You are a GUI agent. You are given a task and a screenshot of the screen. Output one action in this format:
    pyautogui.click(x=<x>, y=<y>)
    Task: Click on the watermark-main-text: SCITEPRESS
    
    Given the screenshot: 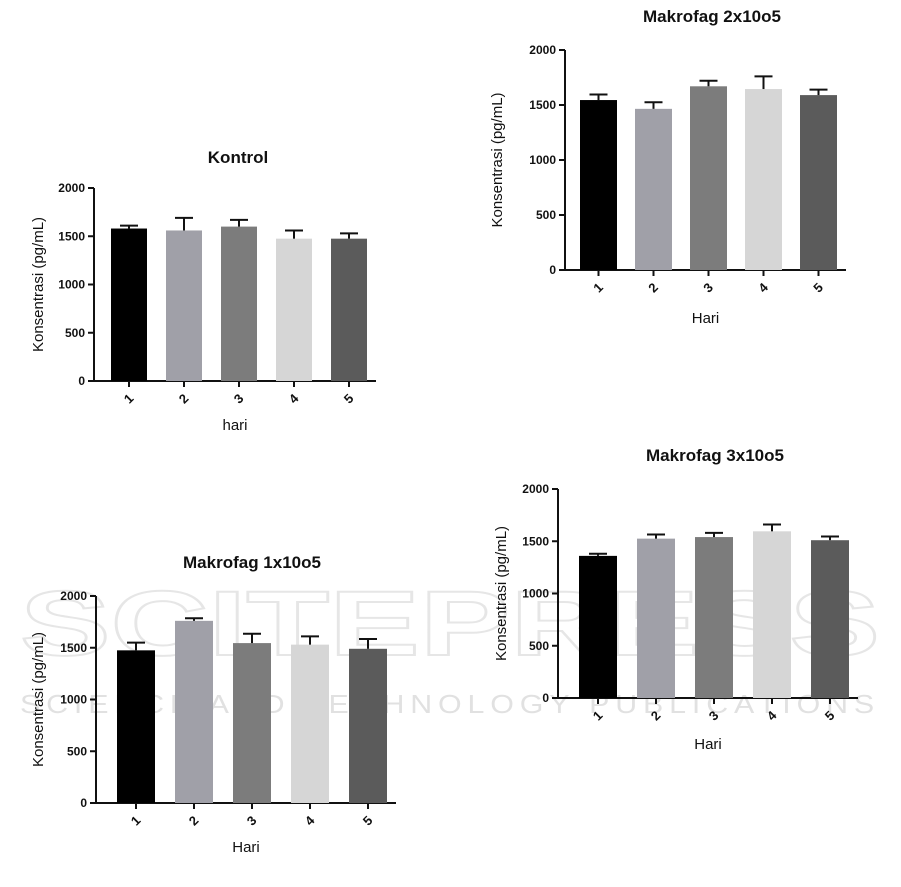 What is the action you would take?
    pyautogui.click(x=450, y=624)
    